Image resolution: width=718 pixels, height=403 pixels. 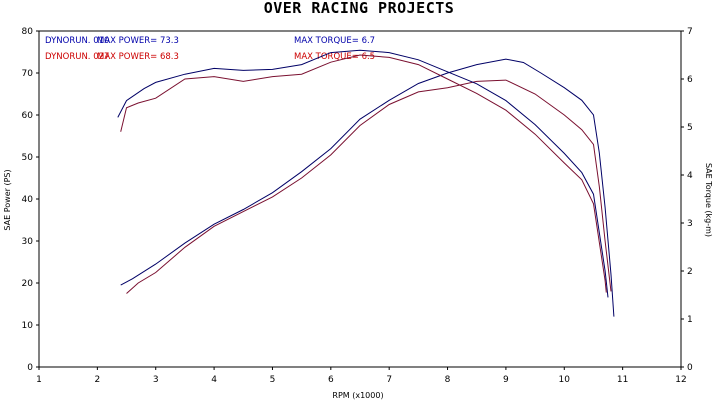 I want to click on y-right-tick-label: 1, so click(x=690, y=320).